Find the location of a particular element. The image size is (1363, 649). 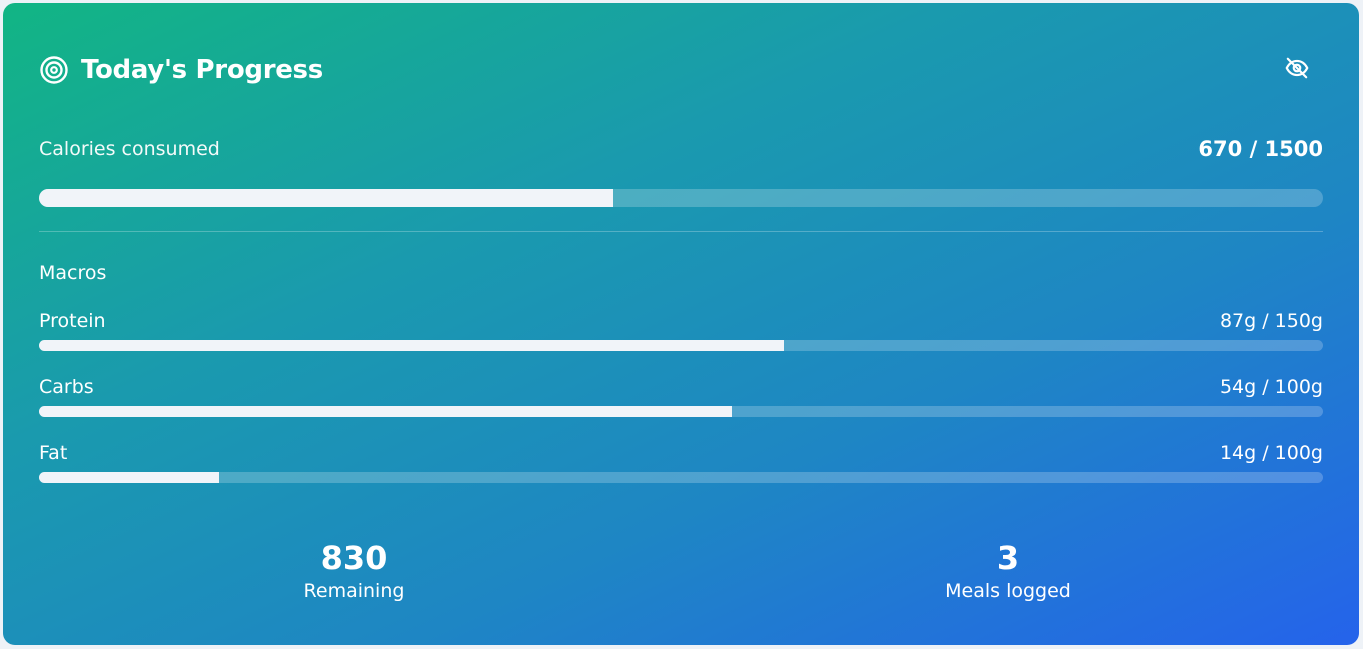

macro-fill-fat is located at coordinates (129, 477).